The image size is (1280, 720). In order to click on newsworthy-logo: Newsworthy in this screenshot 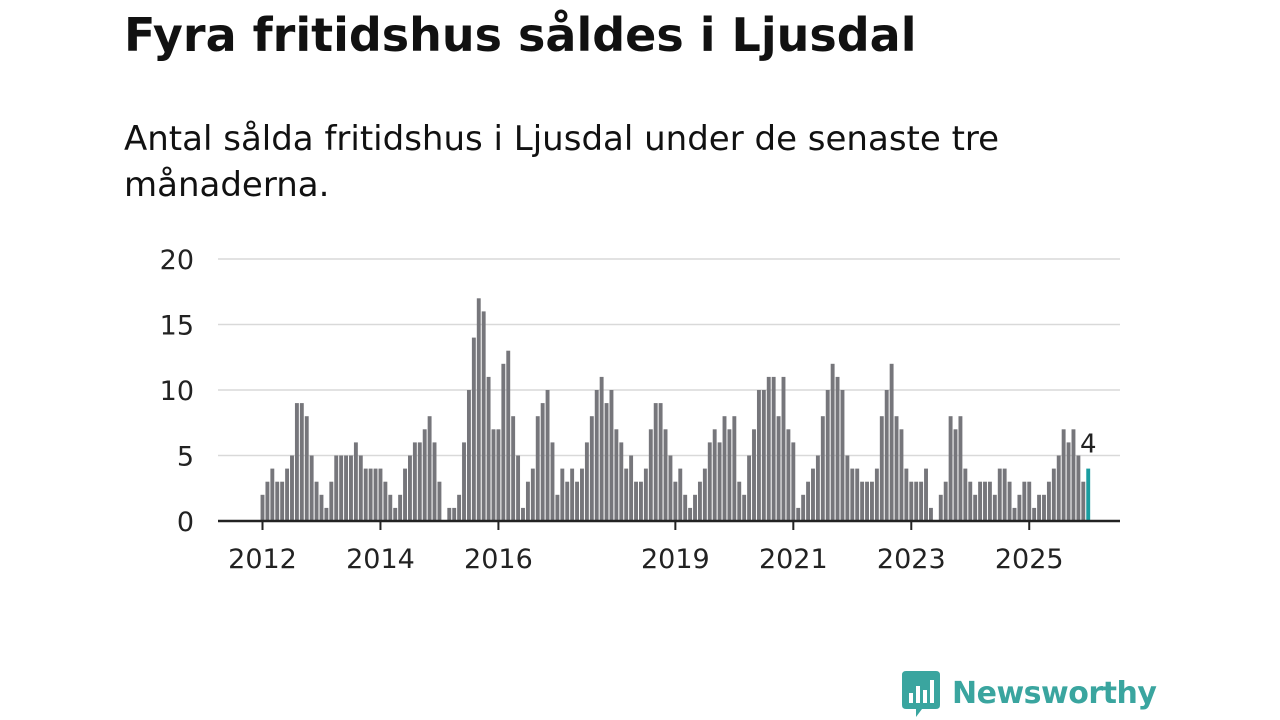, I will do `click(1028, 693)`.